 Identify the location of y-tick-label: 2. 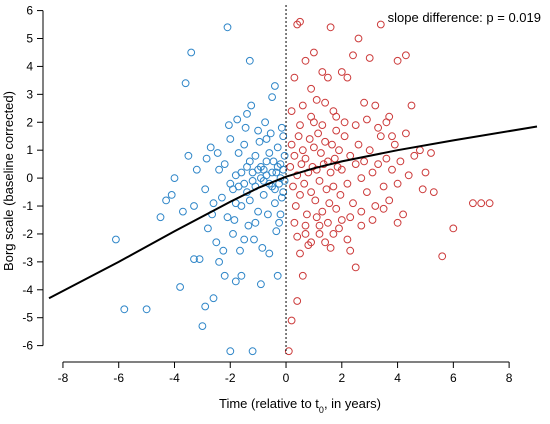
(29, 122).